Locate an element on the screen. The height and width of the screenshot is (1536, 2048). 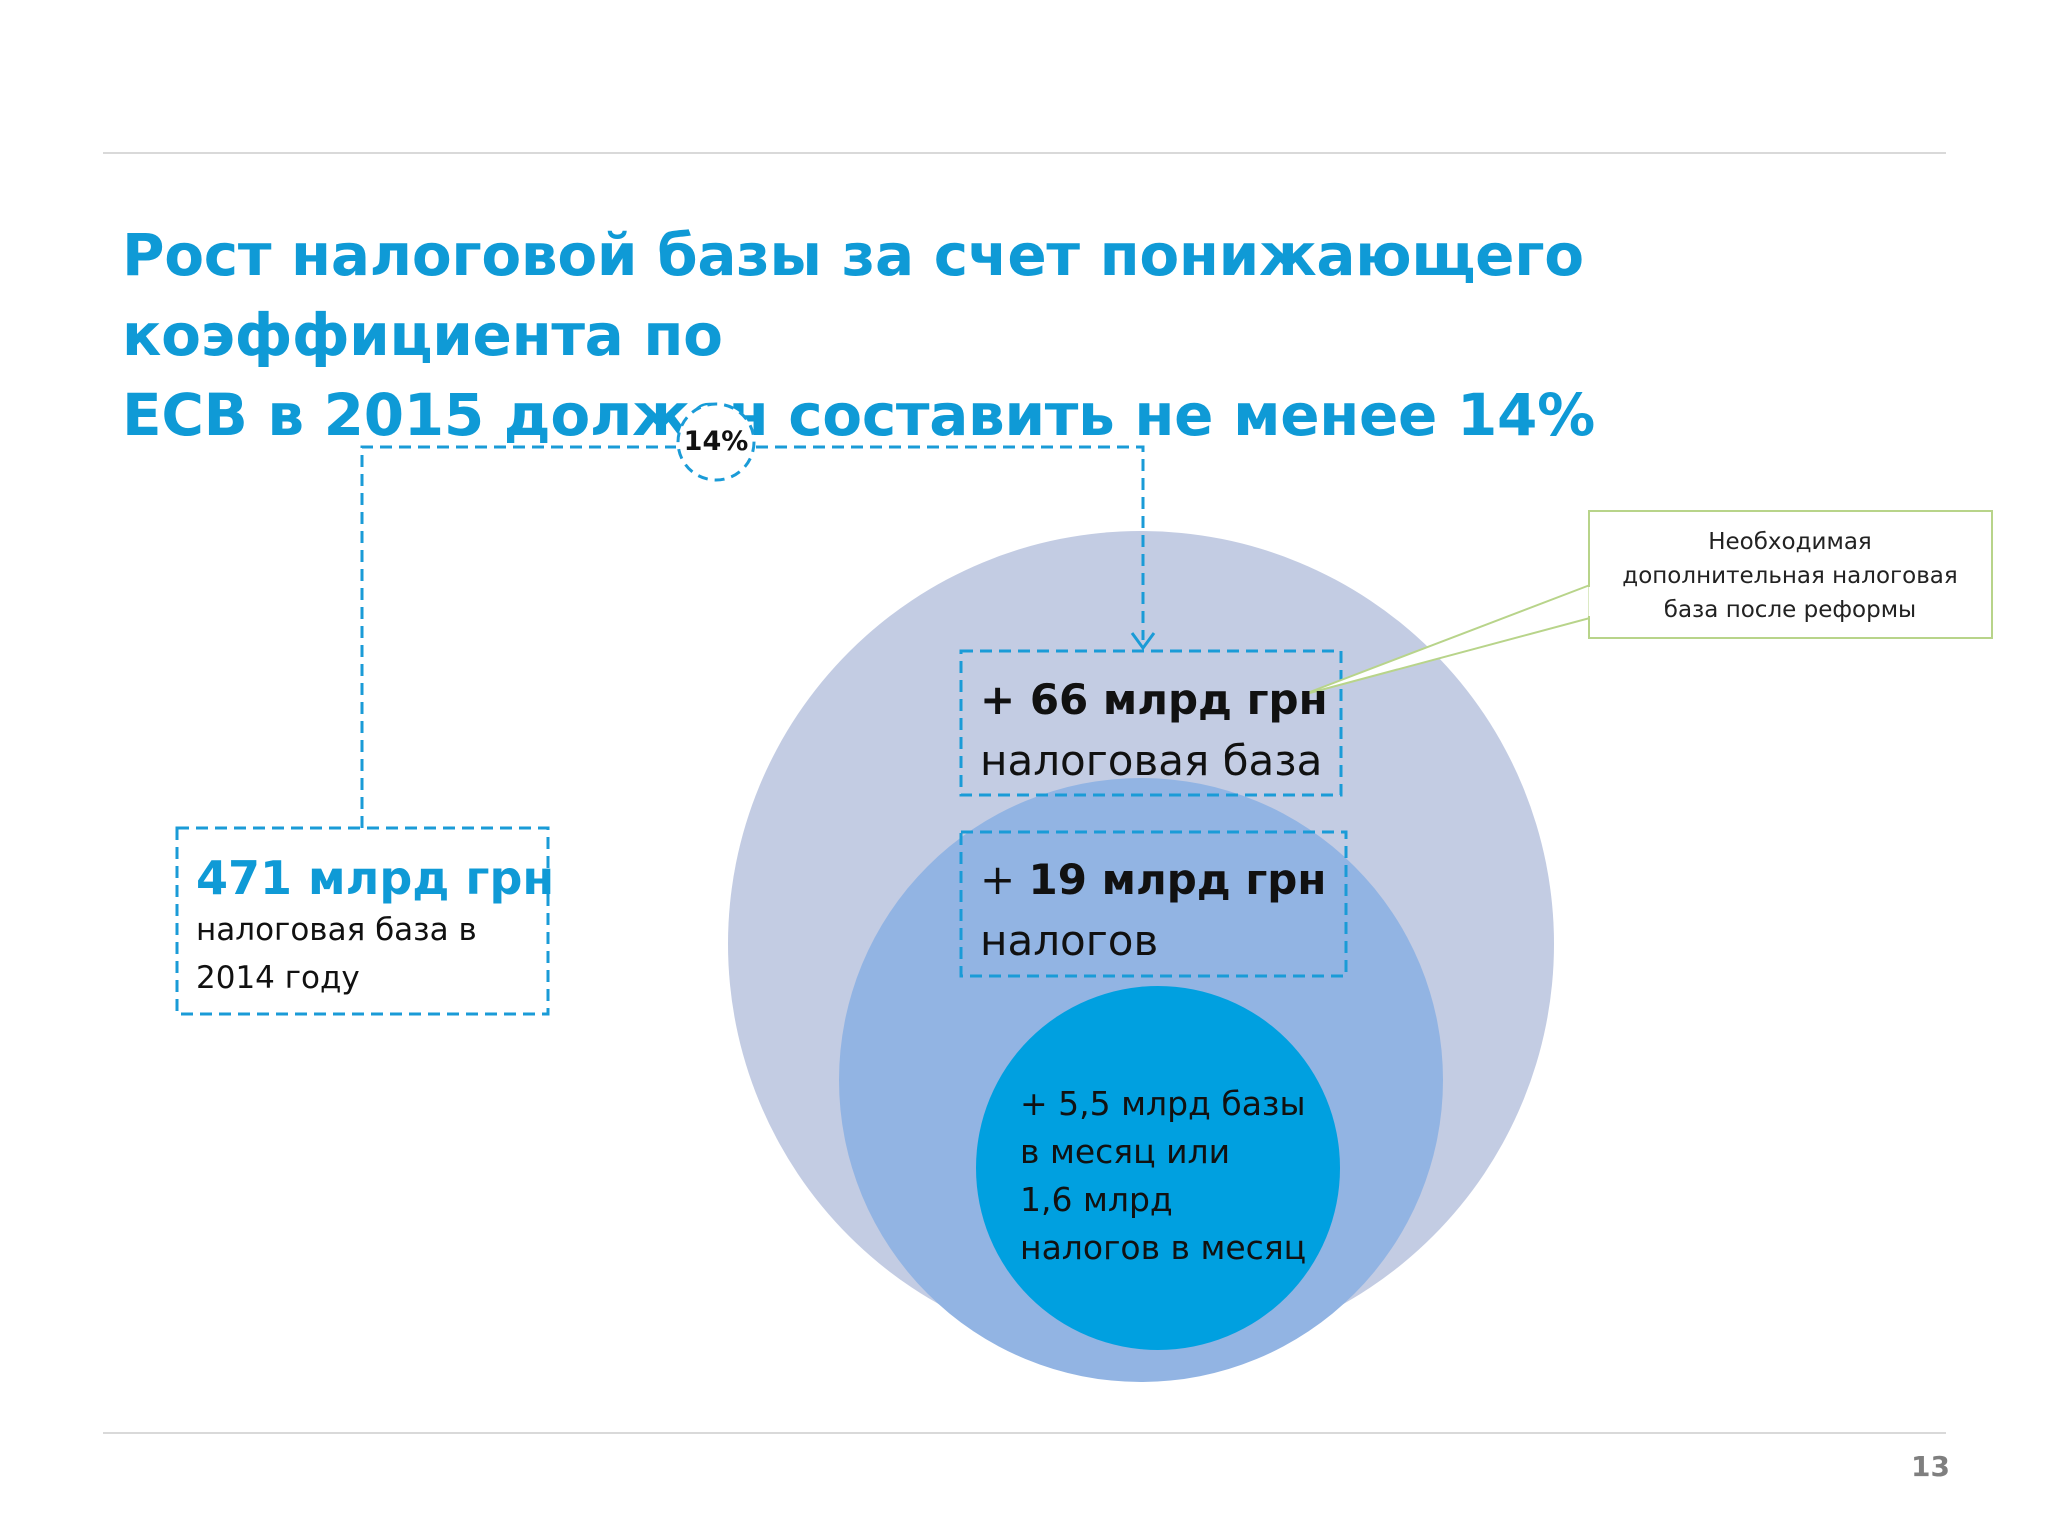
title-line-2: ЕСВ в 2015 должен составить не менее 14% is located at coordinates (858, 415).